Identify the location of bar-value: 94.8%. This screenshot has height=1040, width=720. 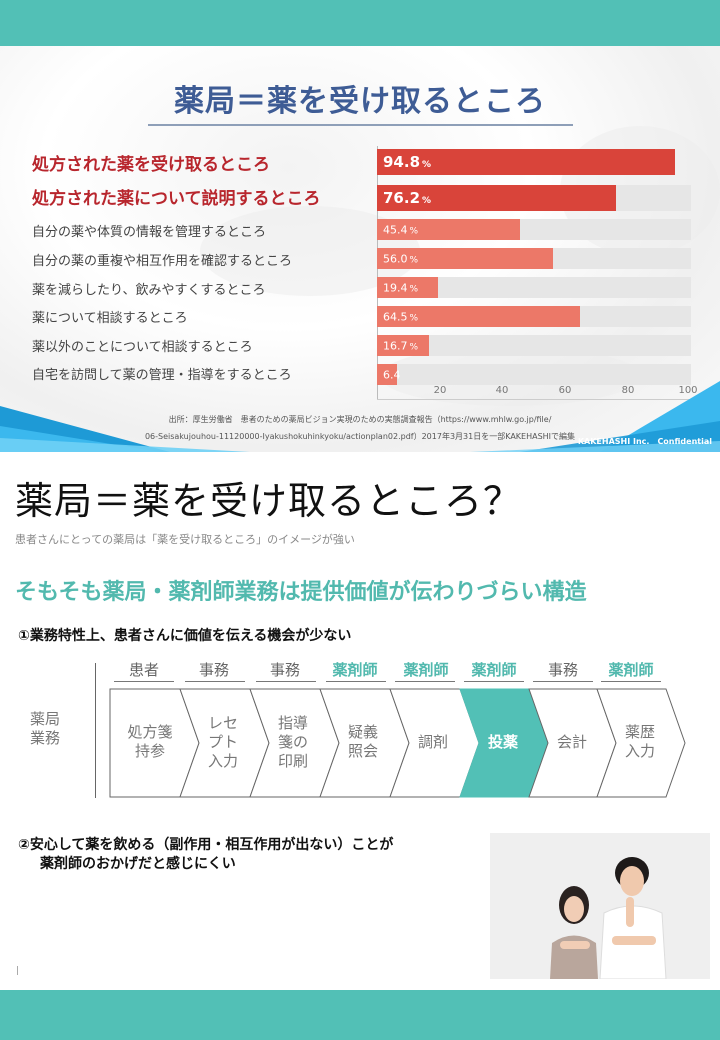
(407, 162).